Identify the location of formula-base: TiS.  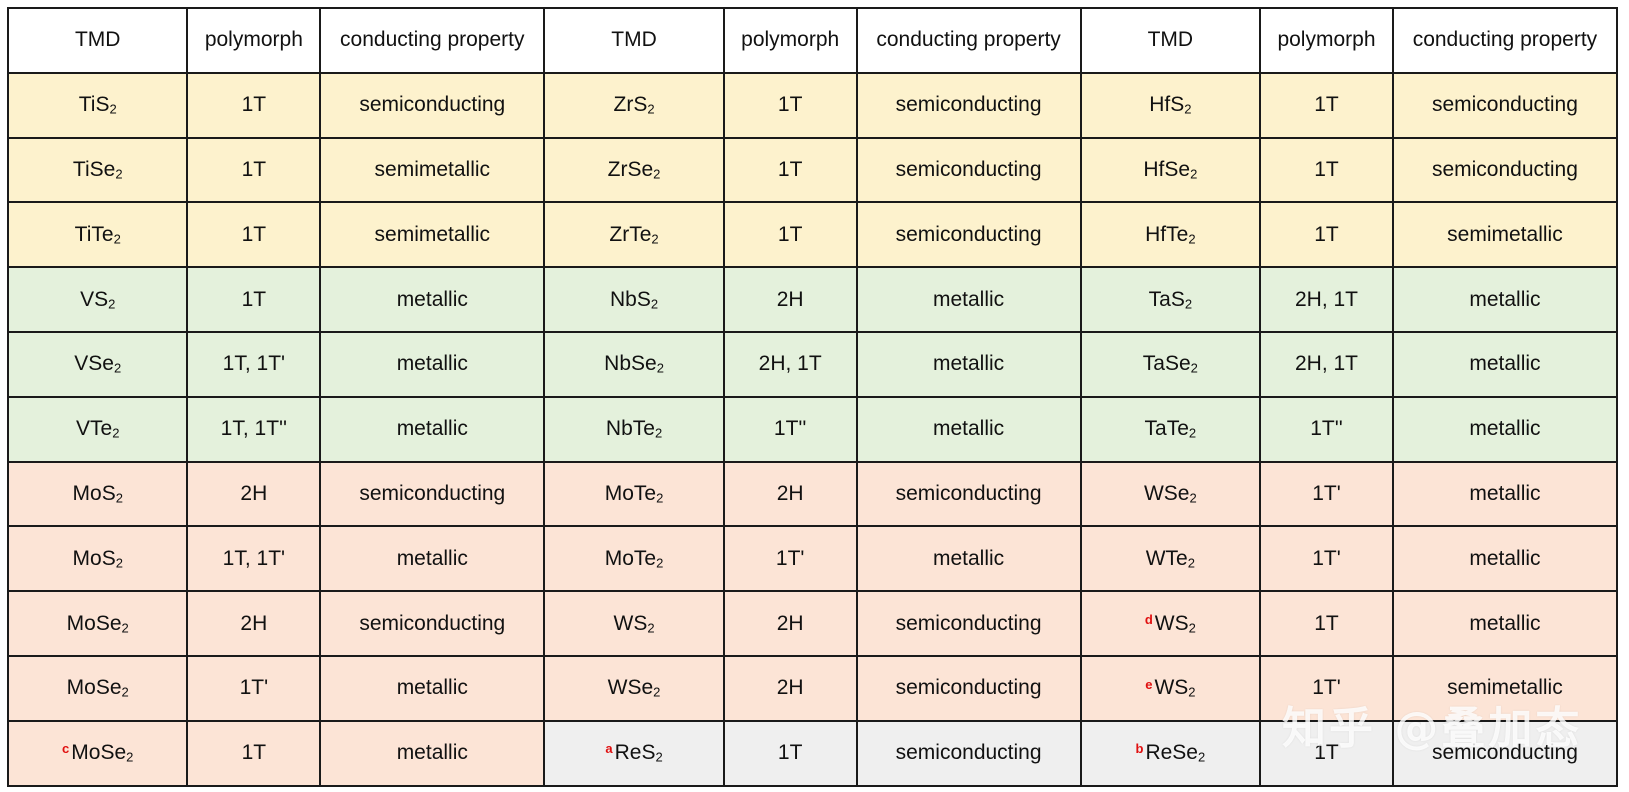
(94, 105).